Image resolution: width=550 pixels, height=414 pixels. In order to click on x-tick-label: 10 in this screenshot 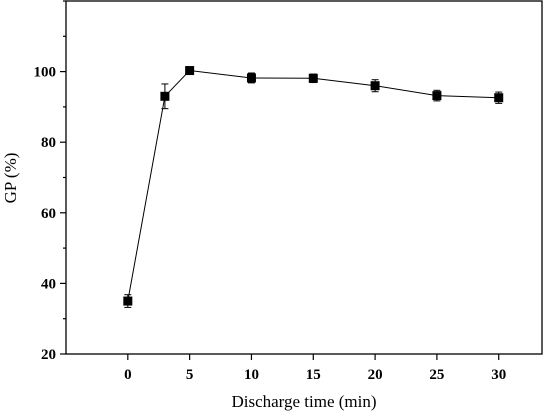, I will do `click(251, 375)`.